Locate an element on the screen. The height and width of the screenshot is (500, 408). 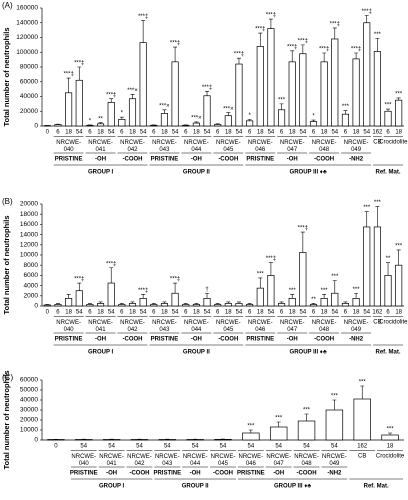
material-label-line: 046 is located at coordinates (260, 330).